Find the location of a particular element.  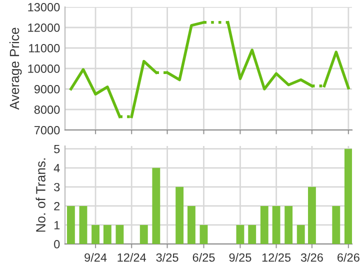

y-axis-title: No. of Trans. is located at coordinates (41, 195).